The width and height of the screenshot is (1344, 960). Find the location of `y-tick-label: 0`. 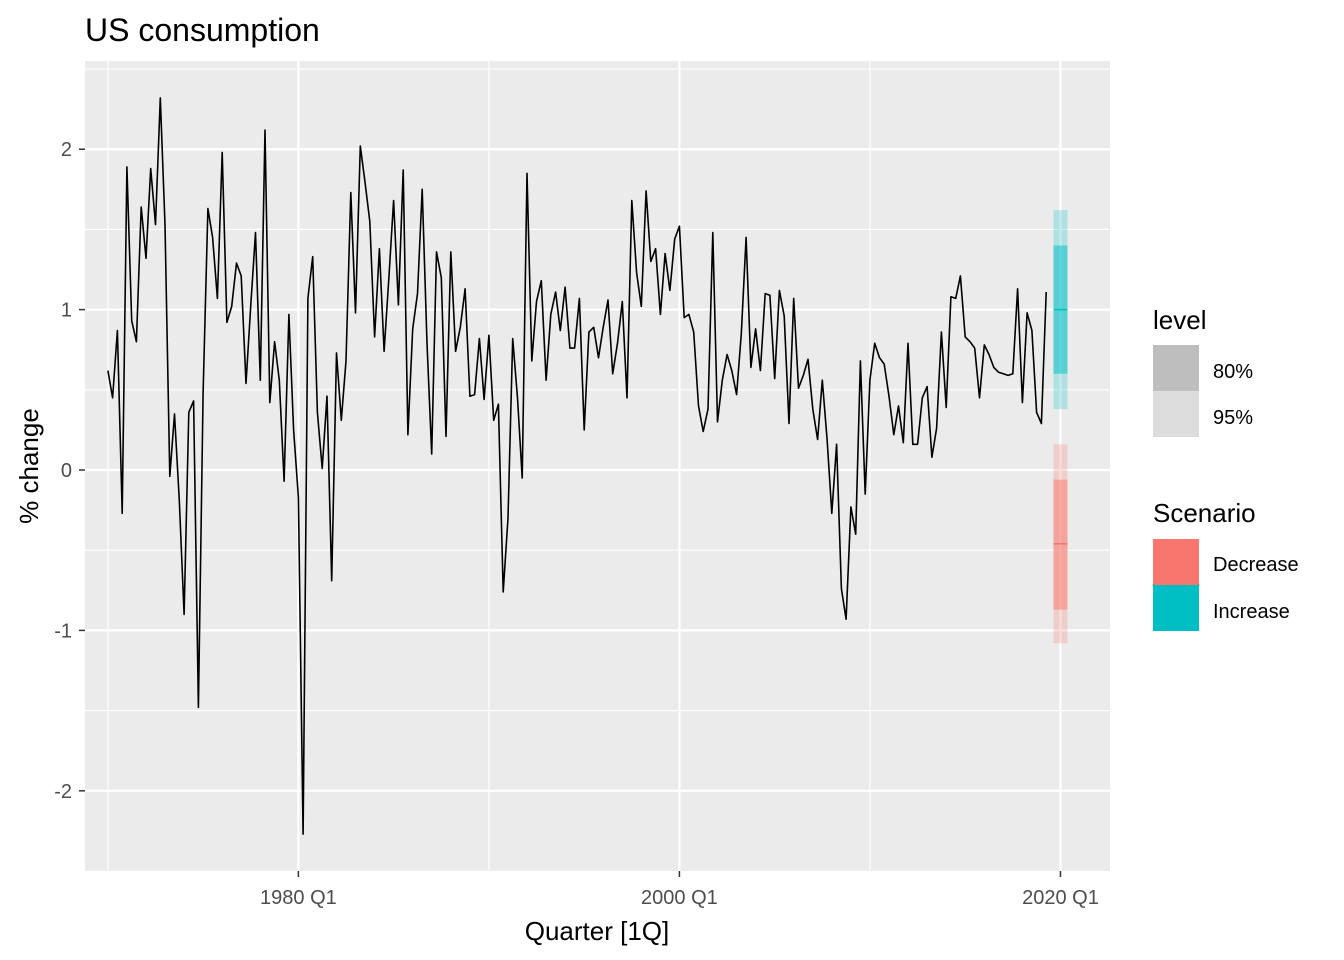

y-tick-label: 0 is located at coordinates (66, 471).